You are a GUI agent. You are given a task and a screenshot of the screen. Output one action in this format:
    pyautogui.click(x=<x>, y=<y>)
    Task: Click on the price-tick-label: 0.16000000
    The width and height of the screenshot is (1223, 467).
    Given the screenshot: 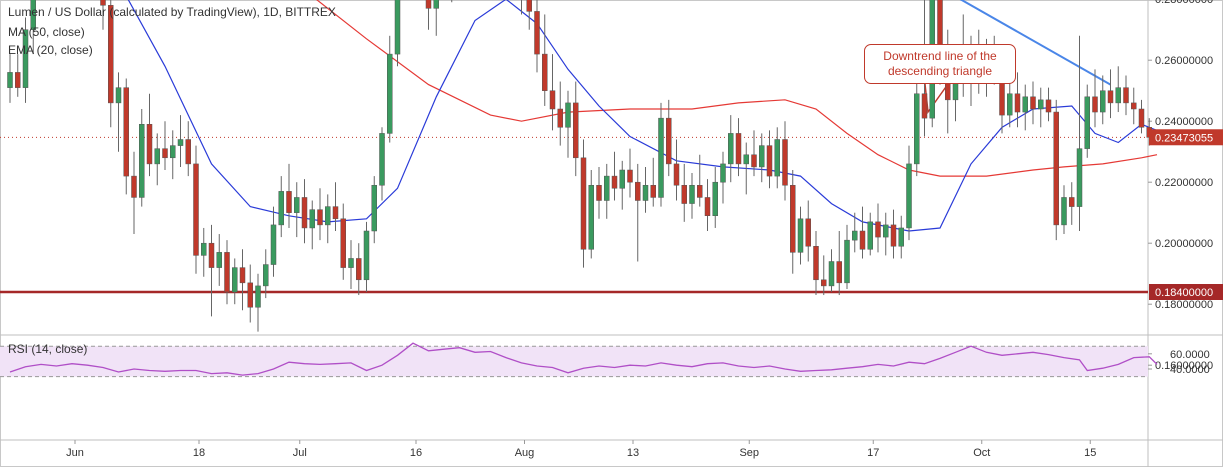 What is the action you would take?
    pyautogui.click(x=1184, y=366)
    